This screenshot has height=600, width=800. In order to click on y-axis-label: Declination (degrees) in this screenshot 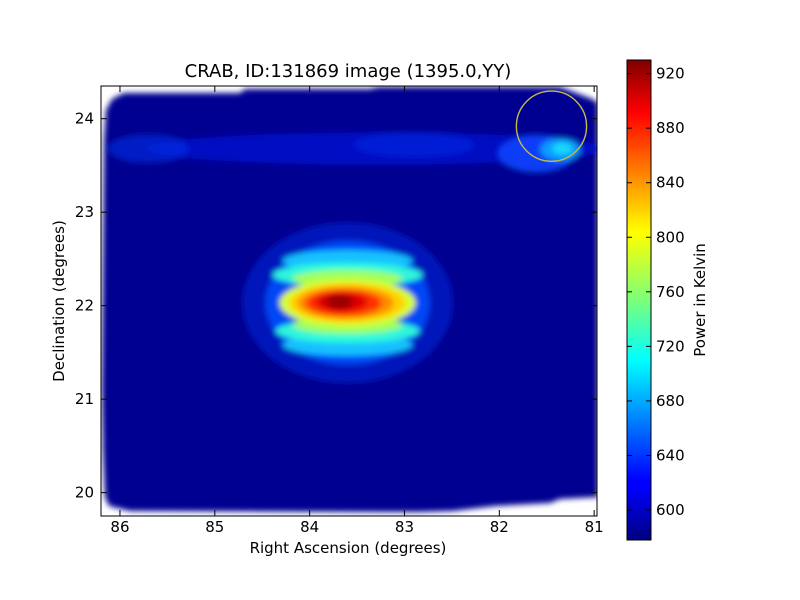, I will do `click(59, 301)`.